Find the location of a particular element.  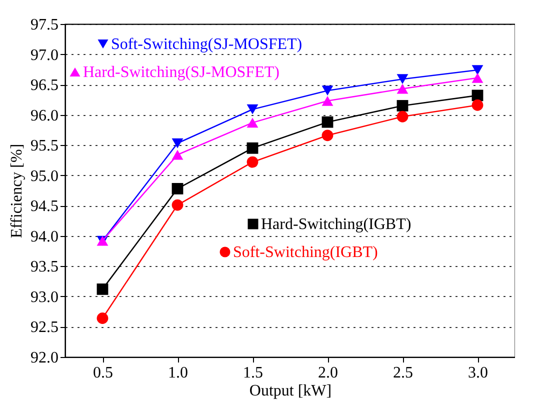

legend-label: Soft-Switching(SJ-MOSFET) is located at coordinates (206, 44).